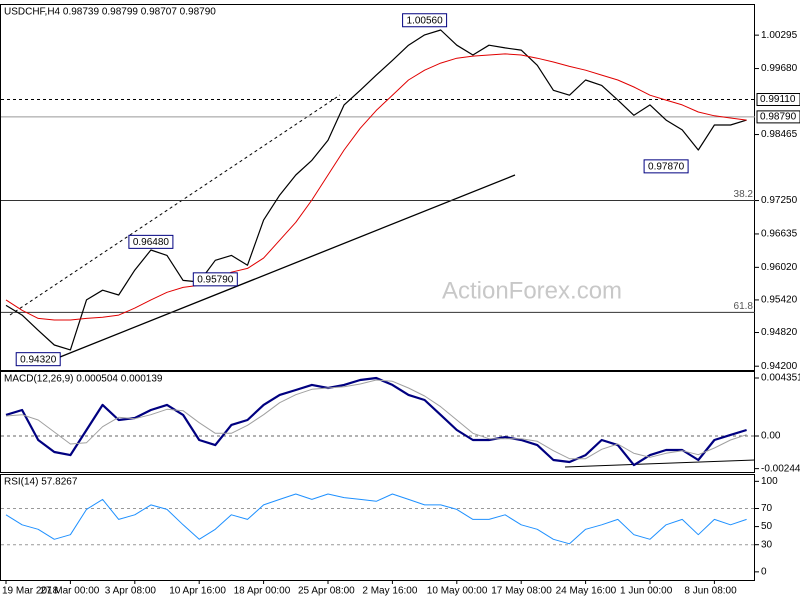 Image resolution: width=800 pixels, height=605 pixels. I want to click on x-tick-label: 1 Jun 00:00, so click(646, 591).